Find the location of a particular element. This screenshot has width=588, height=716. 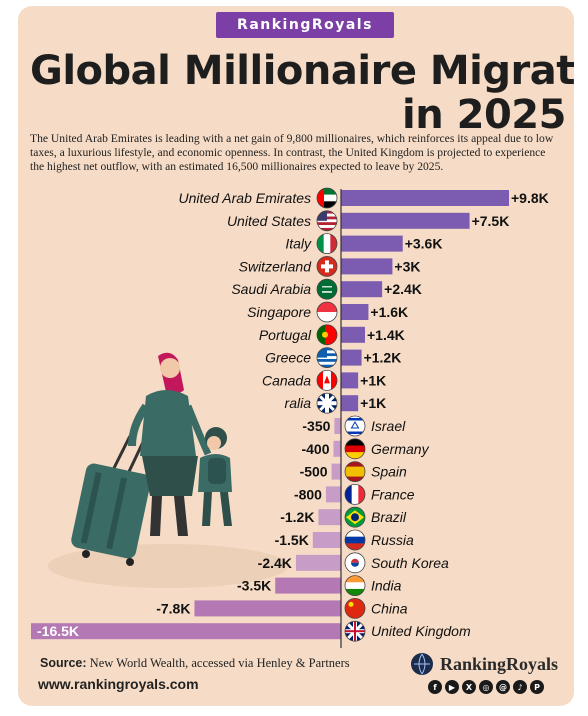

bar-india is located at coordinates (308, 585).